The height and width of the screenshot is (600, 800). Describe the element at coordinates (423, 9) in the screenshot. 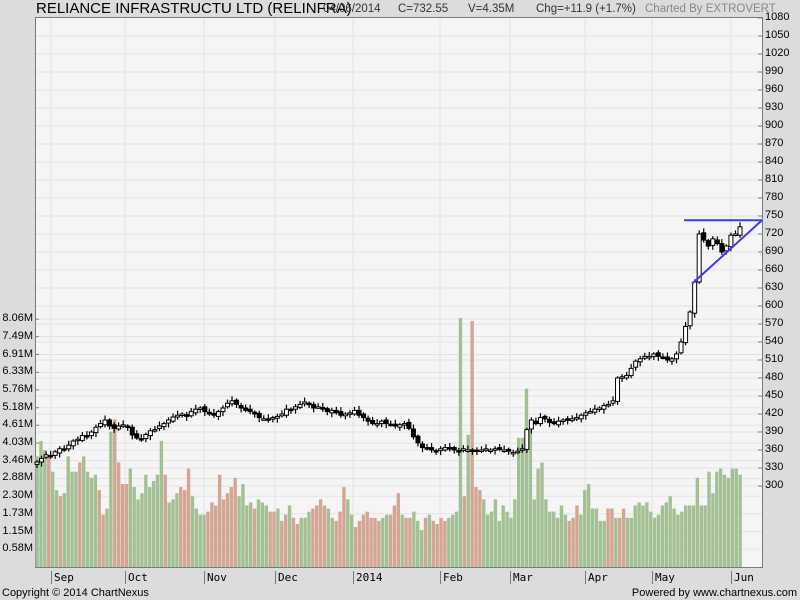

I see `header-close-price: C=732.55` at that location.